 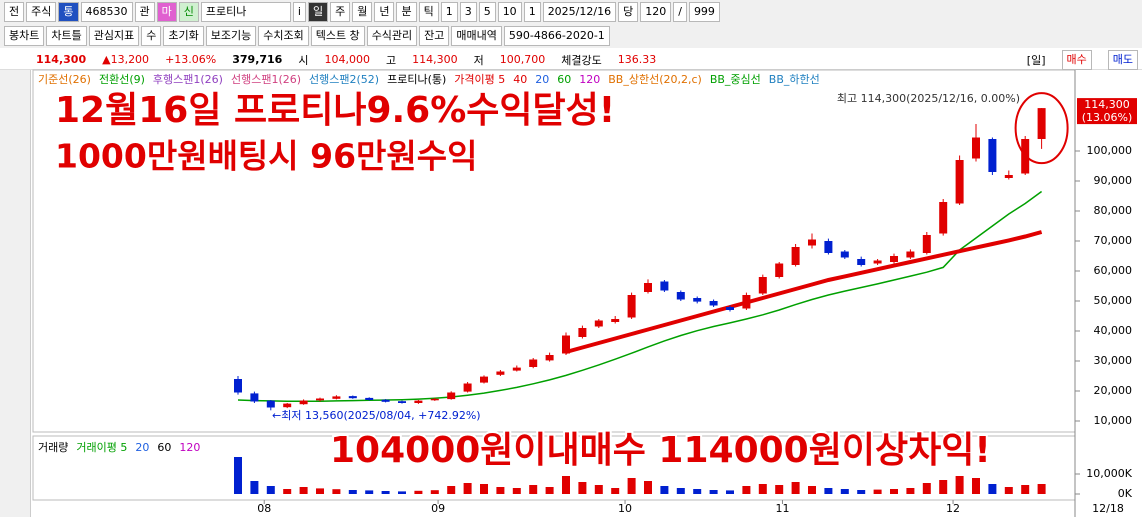 I want to click on toolbar-button: 통, so click(x=68, y=12).